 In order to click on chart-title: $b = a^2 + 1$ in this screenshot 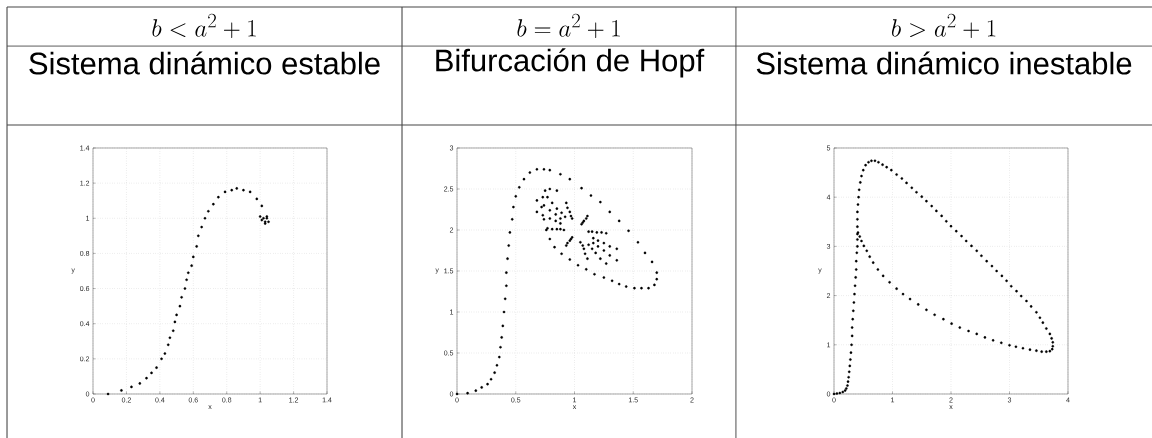, I will do `click(568, 25)`.